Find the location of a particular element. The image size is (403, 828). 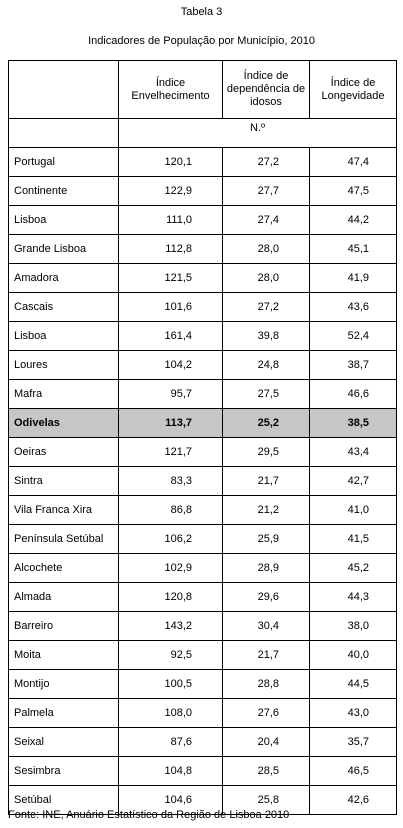

municipality-cell: Seixal is located at coordinates (63, 742).